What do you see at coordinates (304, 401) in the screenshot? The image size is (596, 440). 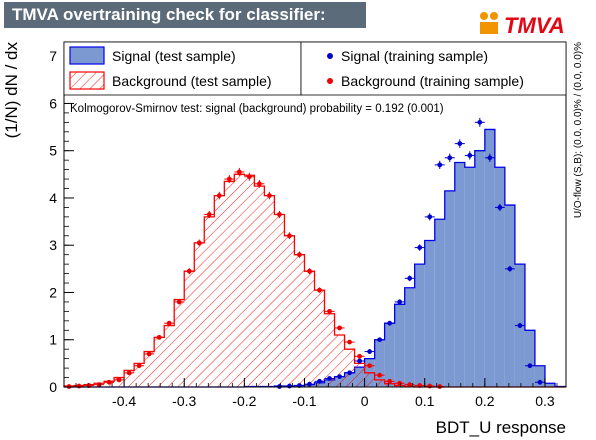 I see `x-tick-label: -0.1` at bounding box center [304, 401].